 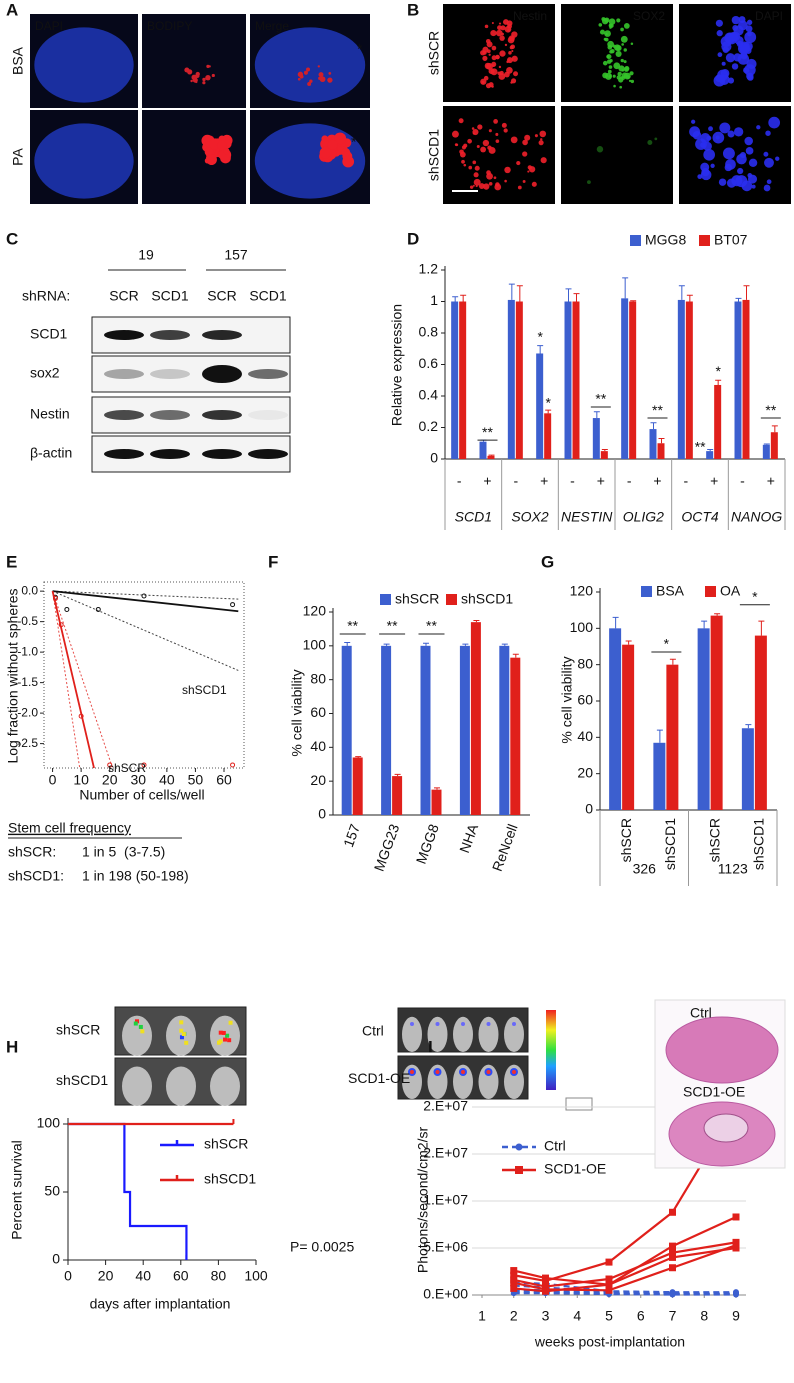 What do you see at coordinates (167, 780) in the screenshot?
I see `x-tick-label: 40` at bounding box center [167, 780].